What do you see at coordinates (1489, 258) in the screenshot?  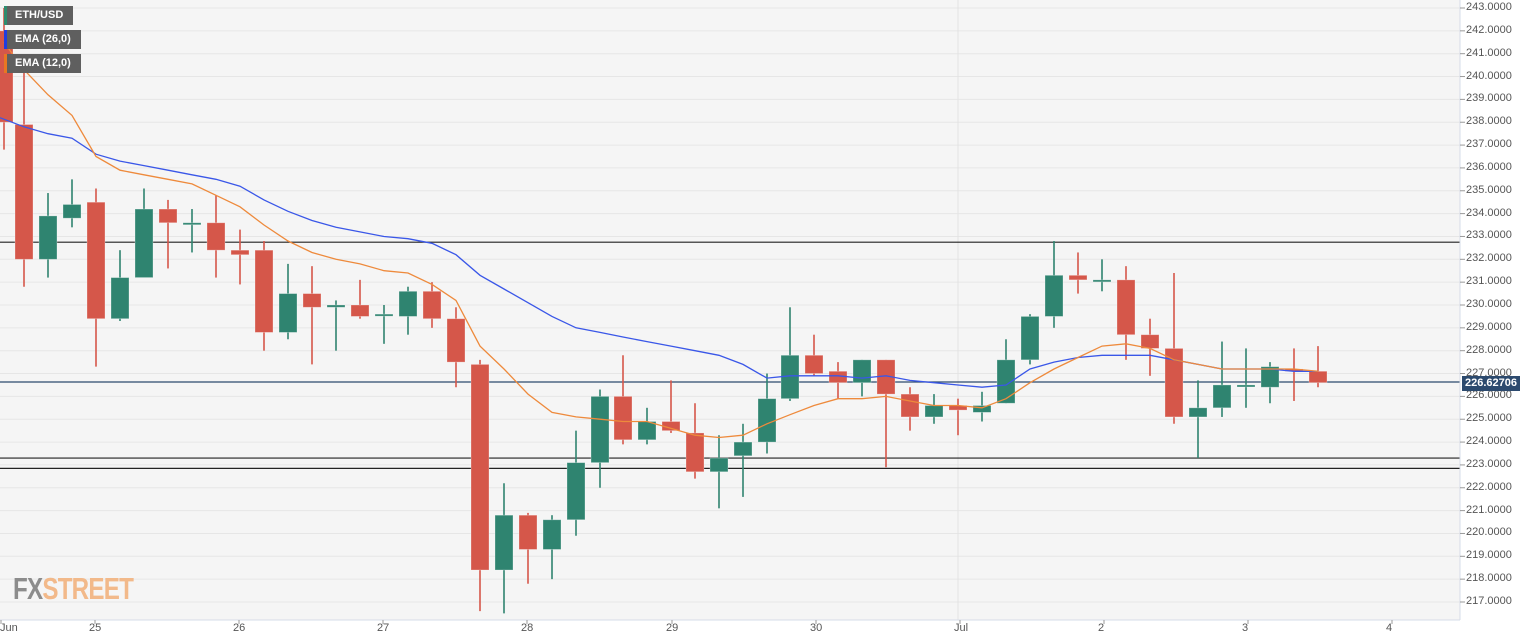 I see `y-tick-label: 232.0000` at bounding box center [1489, 258].